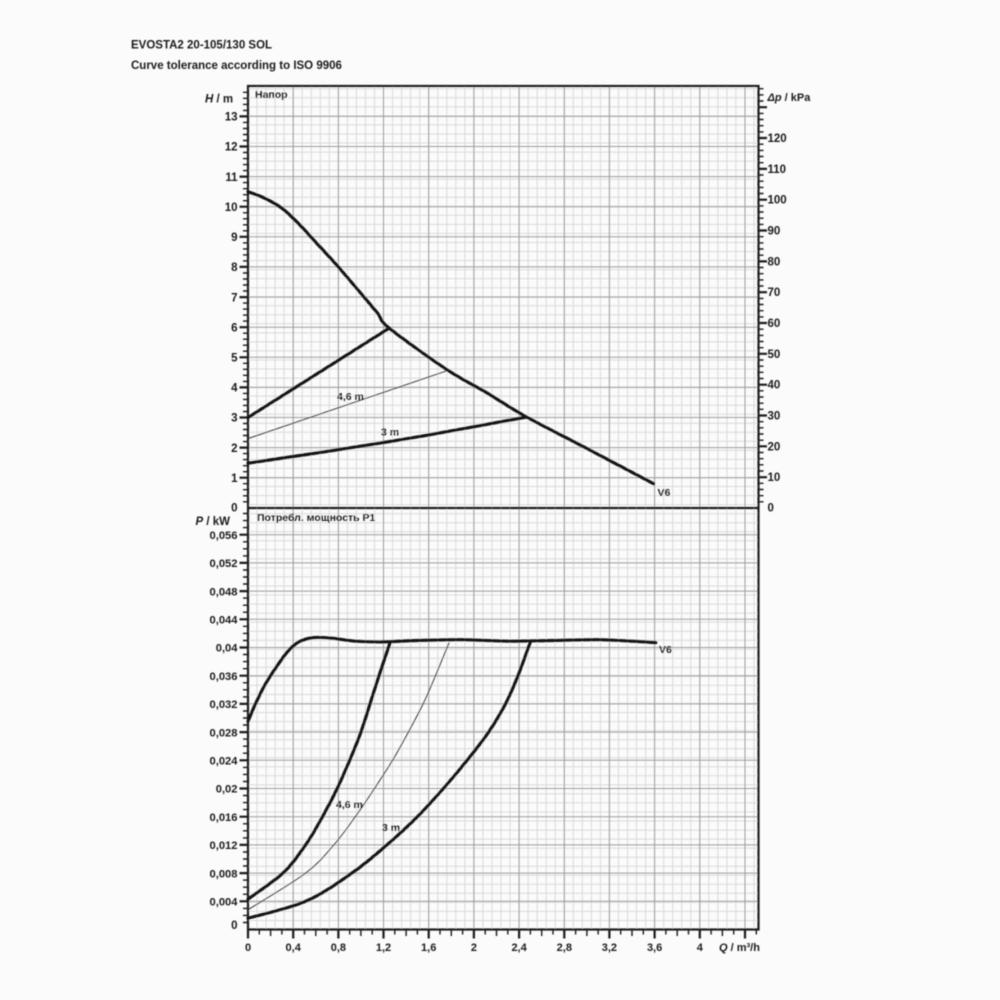 Image resolution: width=1000 pixels, height=1000 pixels. Describe the element at coordinates (564, 948) in the screenshot. I see `svg-text: 2,8` at that location.